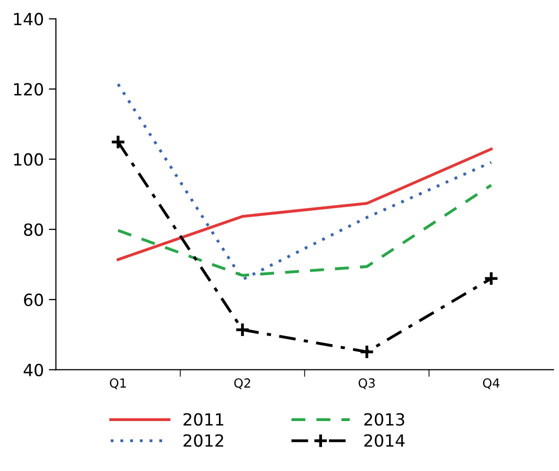  Describe the element at coordinates (28, 89) in the screenshot. I see `y-tick-label: 120` at that location.